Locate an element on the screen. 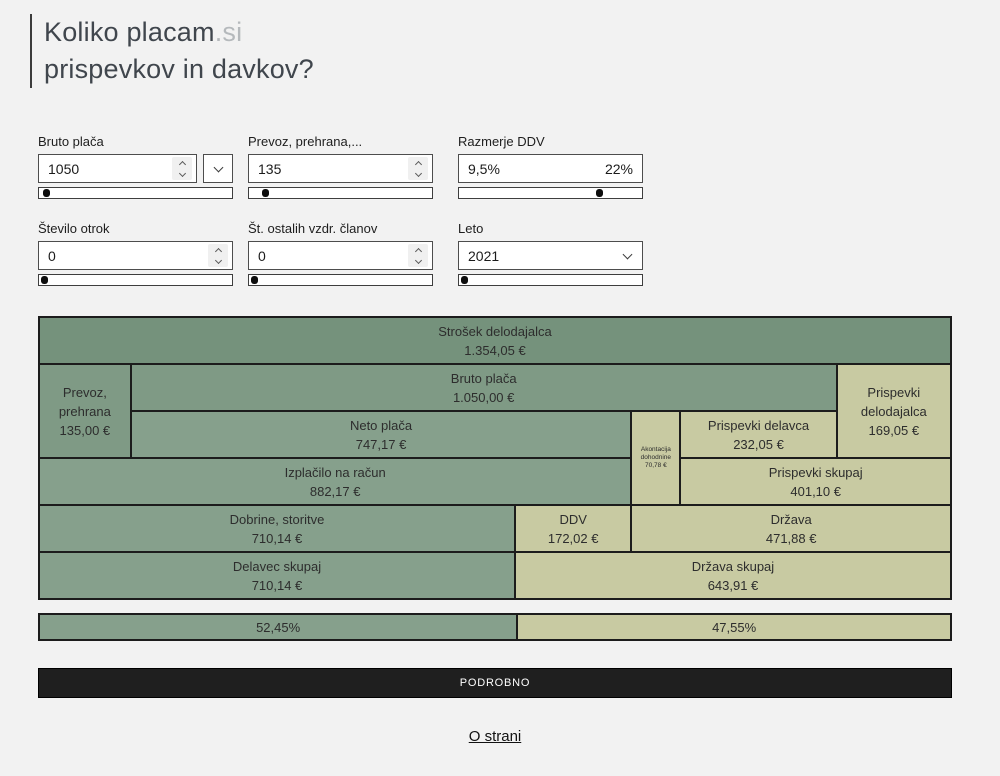 The image size is (1000, 776). prevoz-prehrana-input: 135 is located at coordinates (340, 168).